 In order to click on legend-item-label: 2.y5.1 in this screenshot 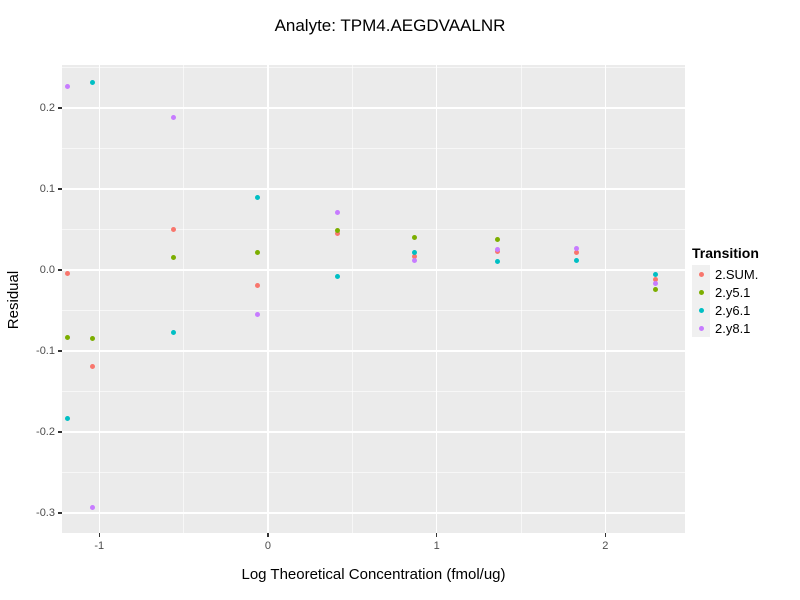, I will do `click(733, 292)`.